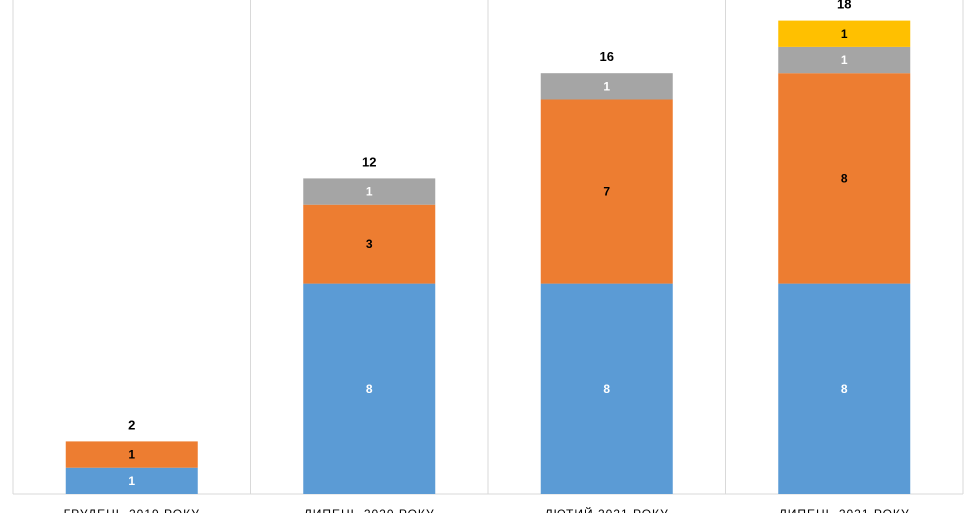 This screenshot has height=518, width=978. What do you see at coordinates (844, 510) in the screenshot?
I see `category-label: ЛИПЕНЬ 2021 РОКУ` at bounding box center [844, 510].